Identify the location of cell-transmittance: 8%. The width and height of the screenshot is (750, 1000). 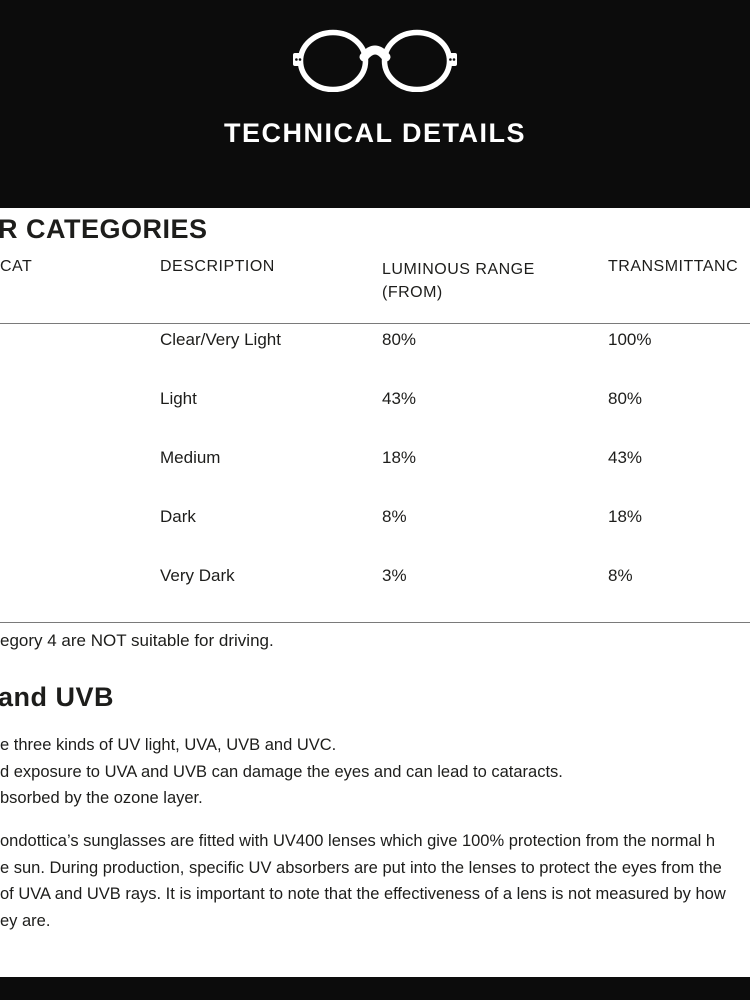
(620, 575).